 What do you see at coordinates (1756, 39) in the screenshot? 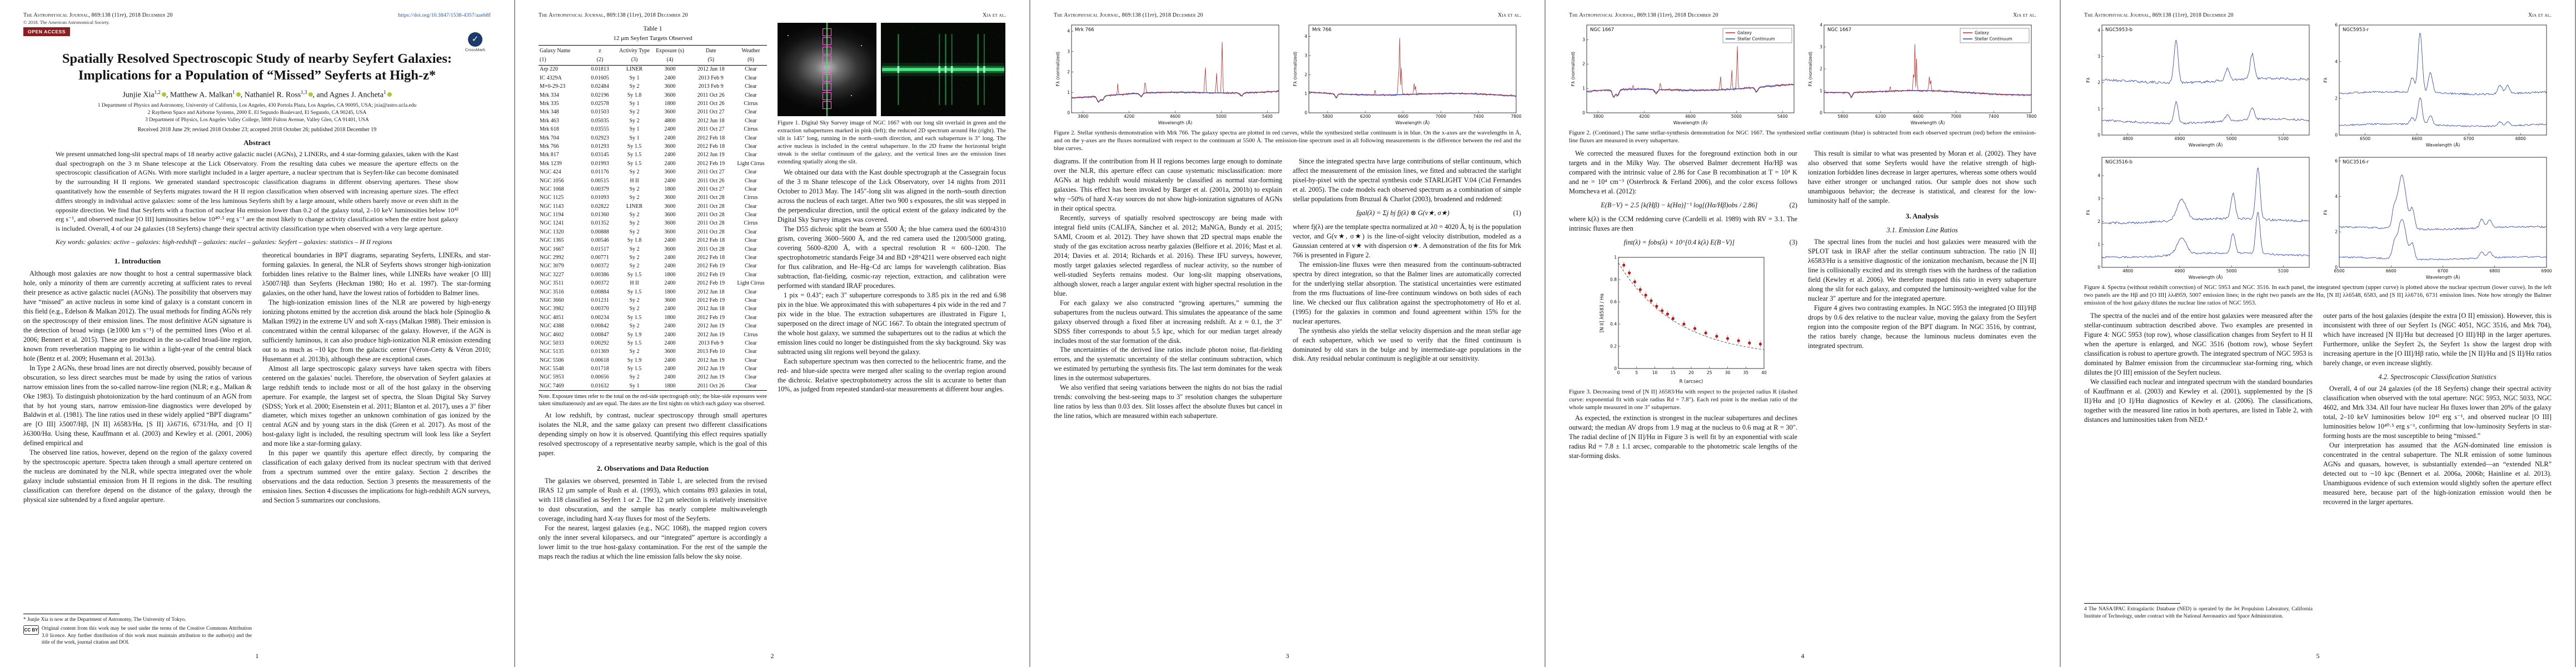
I see `svg-text: Stellar Continuum` at bounding box center [1756, 39].